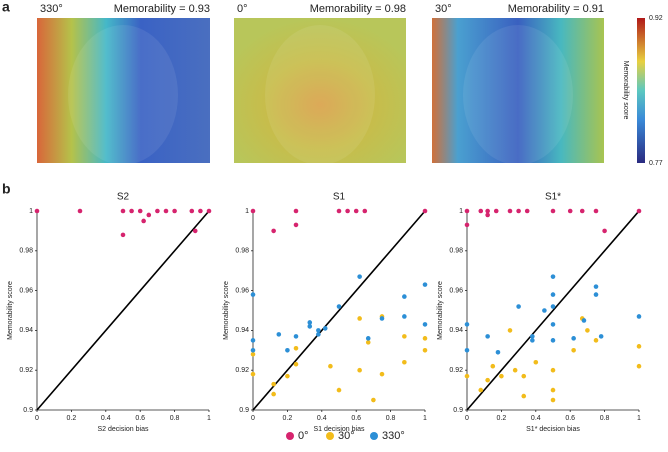  Describe the element at coordinates (288, 418) in the screenshot. I see `x-tick-label: 0.2` at that location.